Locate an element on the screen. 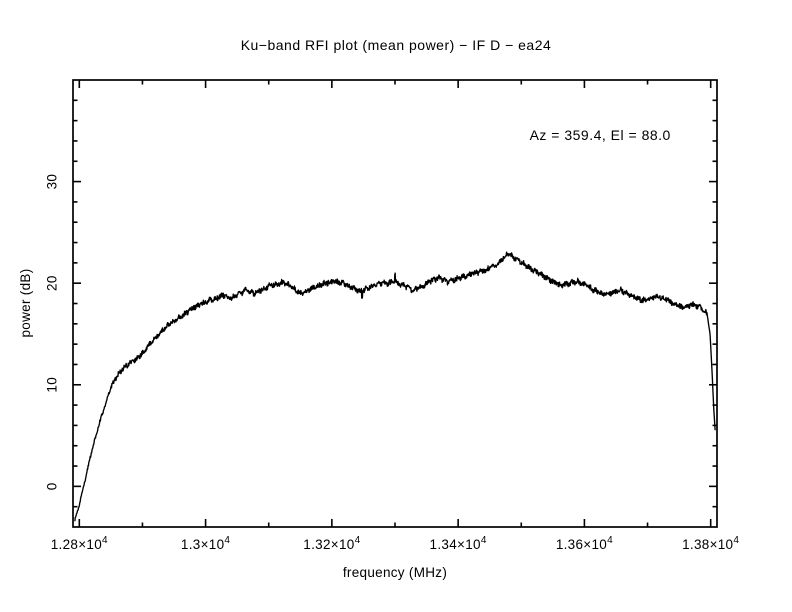 This screenshot has height=612, width=792. y-tick-label: 0 is located at coordinates (52, 486).